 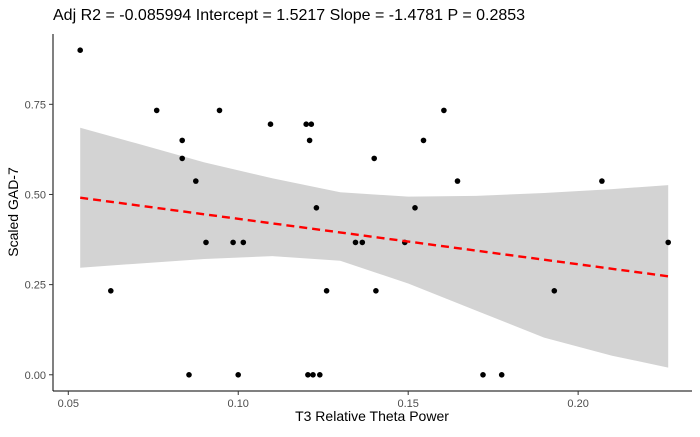 What do you see at coordinates (35, 376) in the screenshot?
I see `y-tick-label: 0.00` at bounding box center [35, 376].